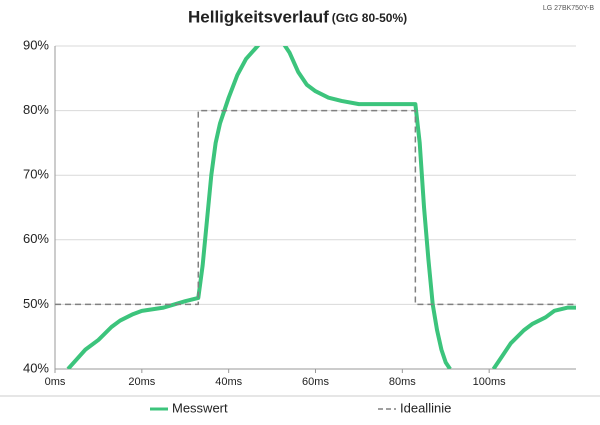  Describe the element at coordinates (36, 174) in the screenshot. I see `y-tick-label: 70%` at that location.